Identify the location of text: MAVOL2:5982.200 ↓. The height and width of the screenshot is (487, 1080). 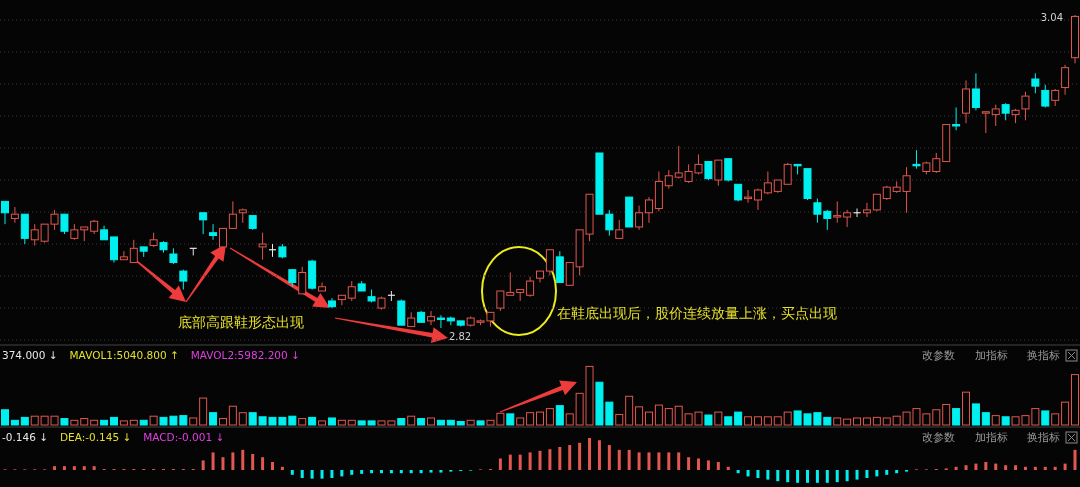
(245, 355).